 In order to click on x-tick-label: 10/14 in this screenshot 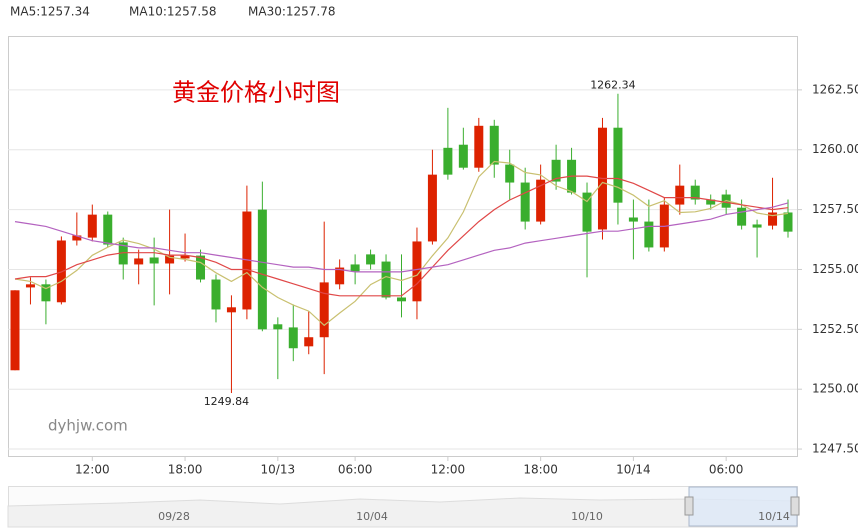, I will do `click(633, 470)`.